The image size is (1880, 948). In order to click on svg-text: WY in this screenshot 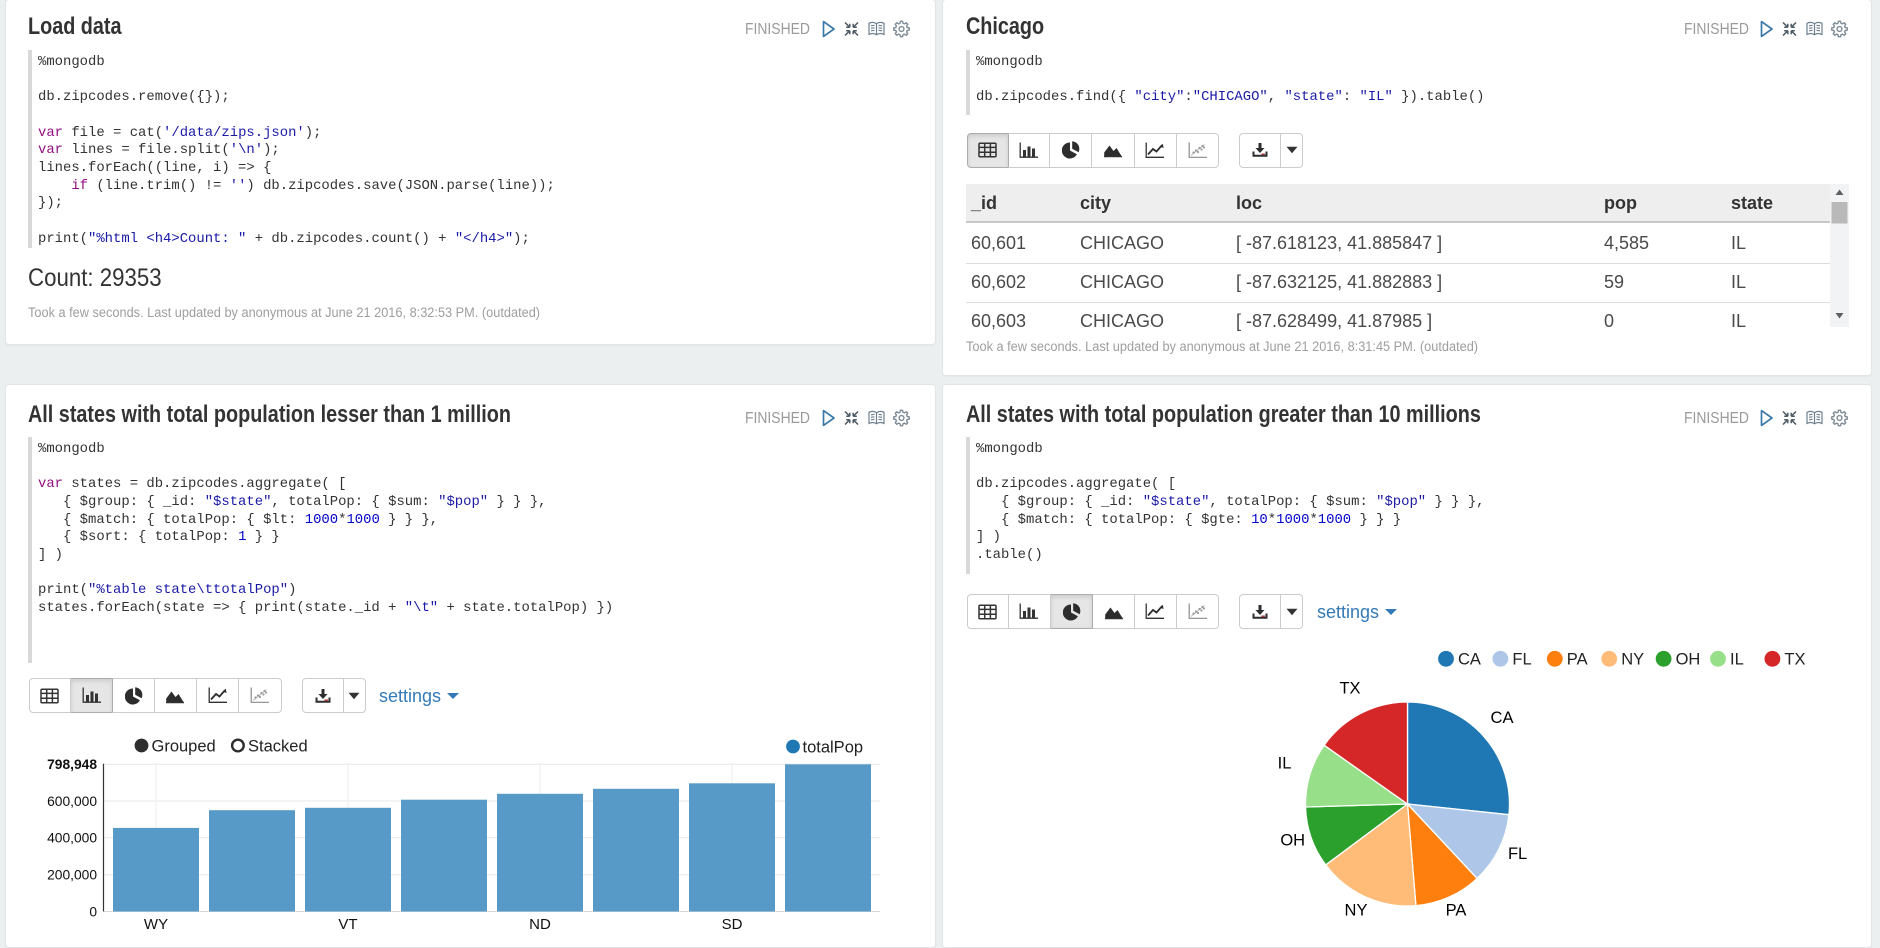, I will do `click(156, 924)`.